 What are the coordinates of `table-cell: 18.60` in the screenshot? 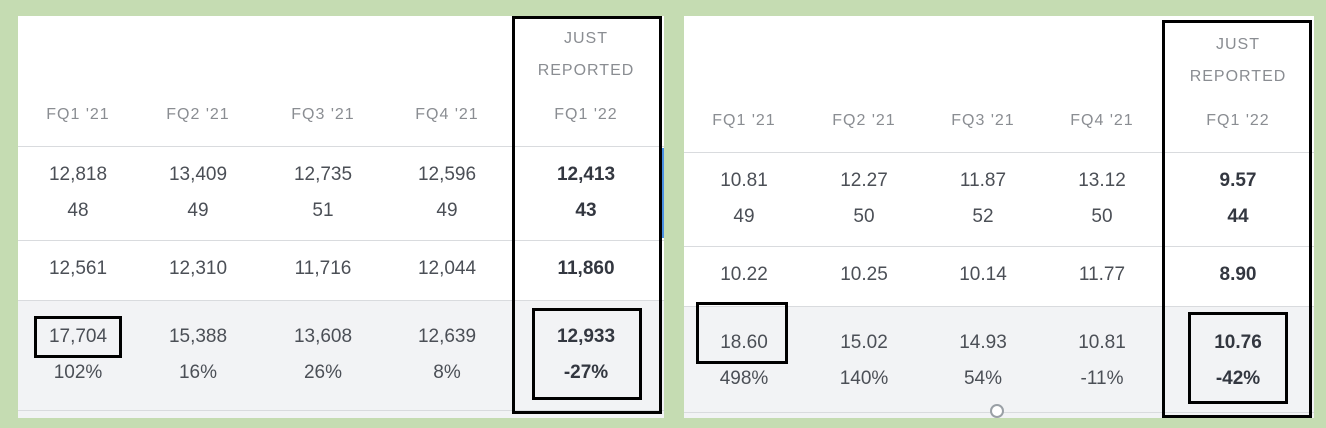 It's located at (744, 342).